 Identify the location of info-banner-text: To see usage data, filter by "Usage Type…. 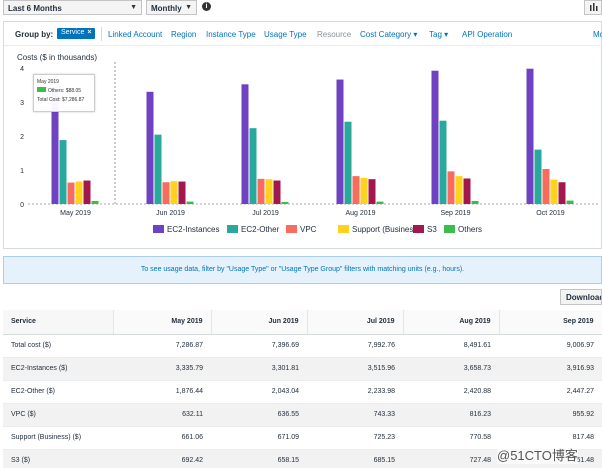
(302, 269).